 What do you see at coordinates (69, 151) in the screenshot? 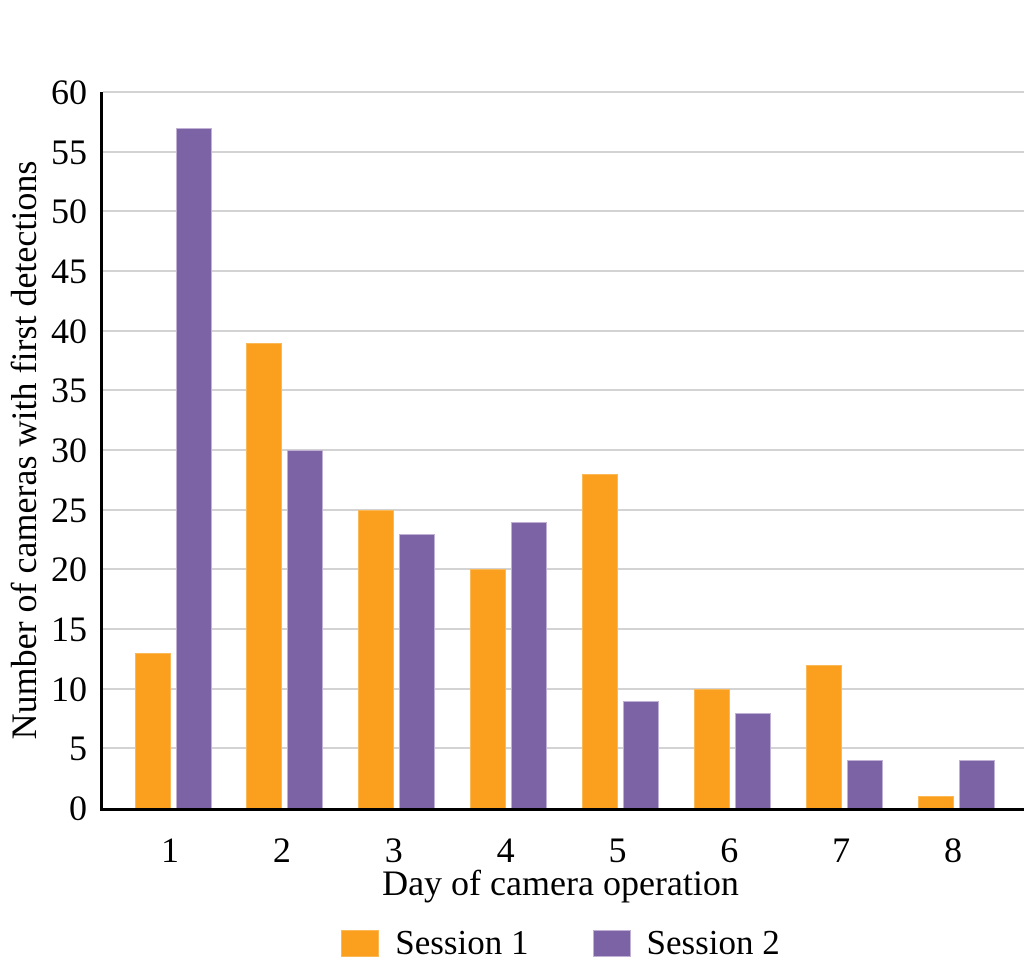
I see `y-tick-label: 55` at bounding box center [69, 151].